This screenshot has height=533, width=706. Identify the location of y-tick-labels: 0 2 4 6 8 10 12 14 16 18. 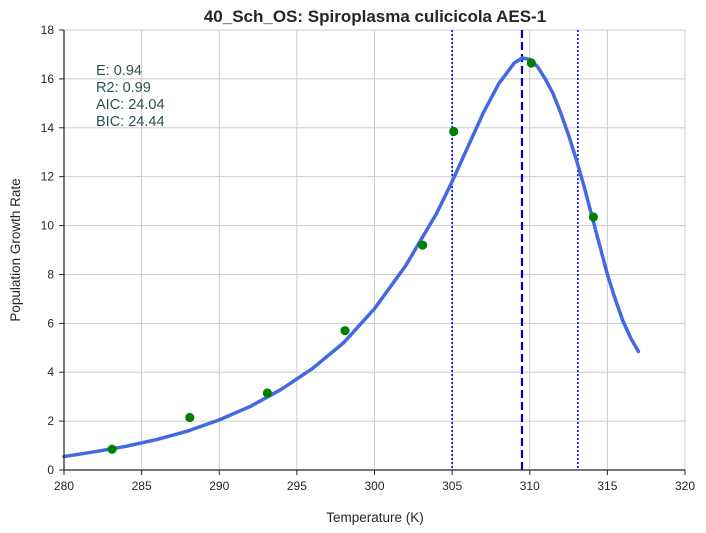
(48, 250).